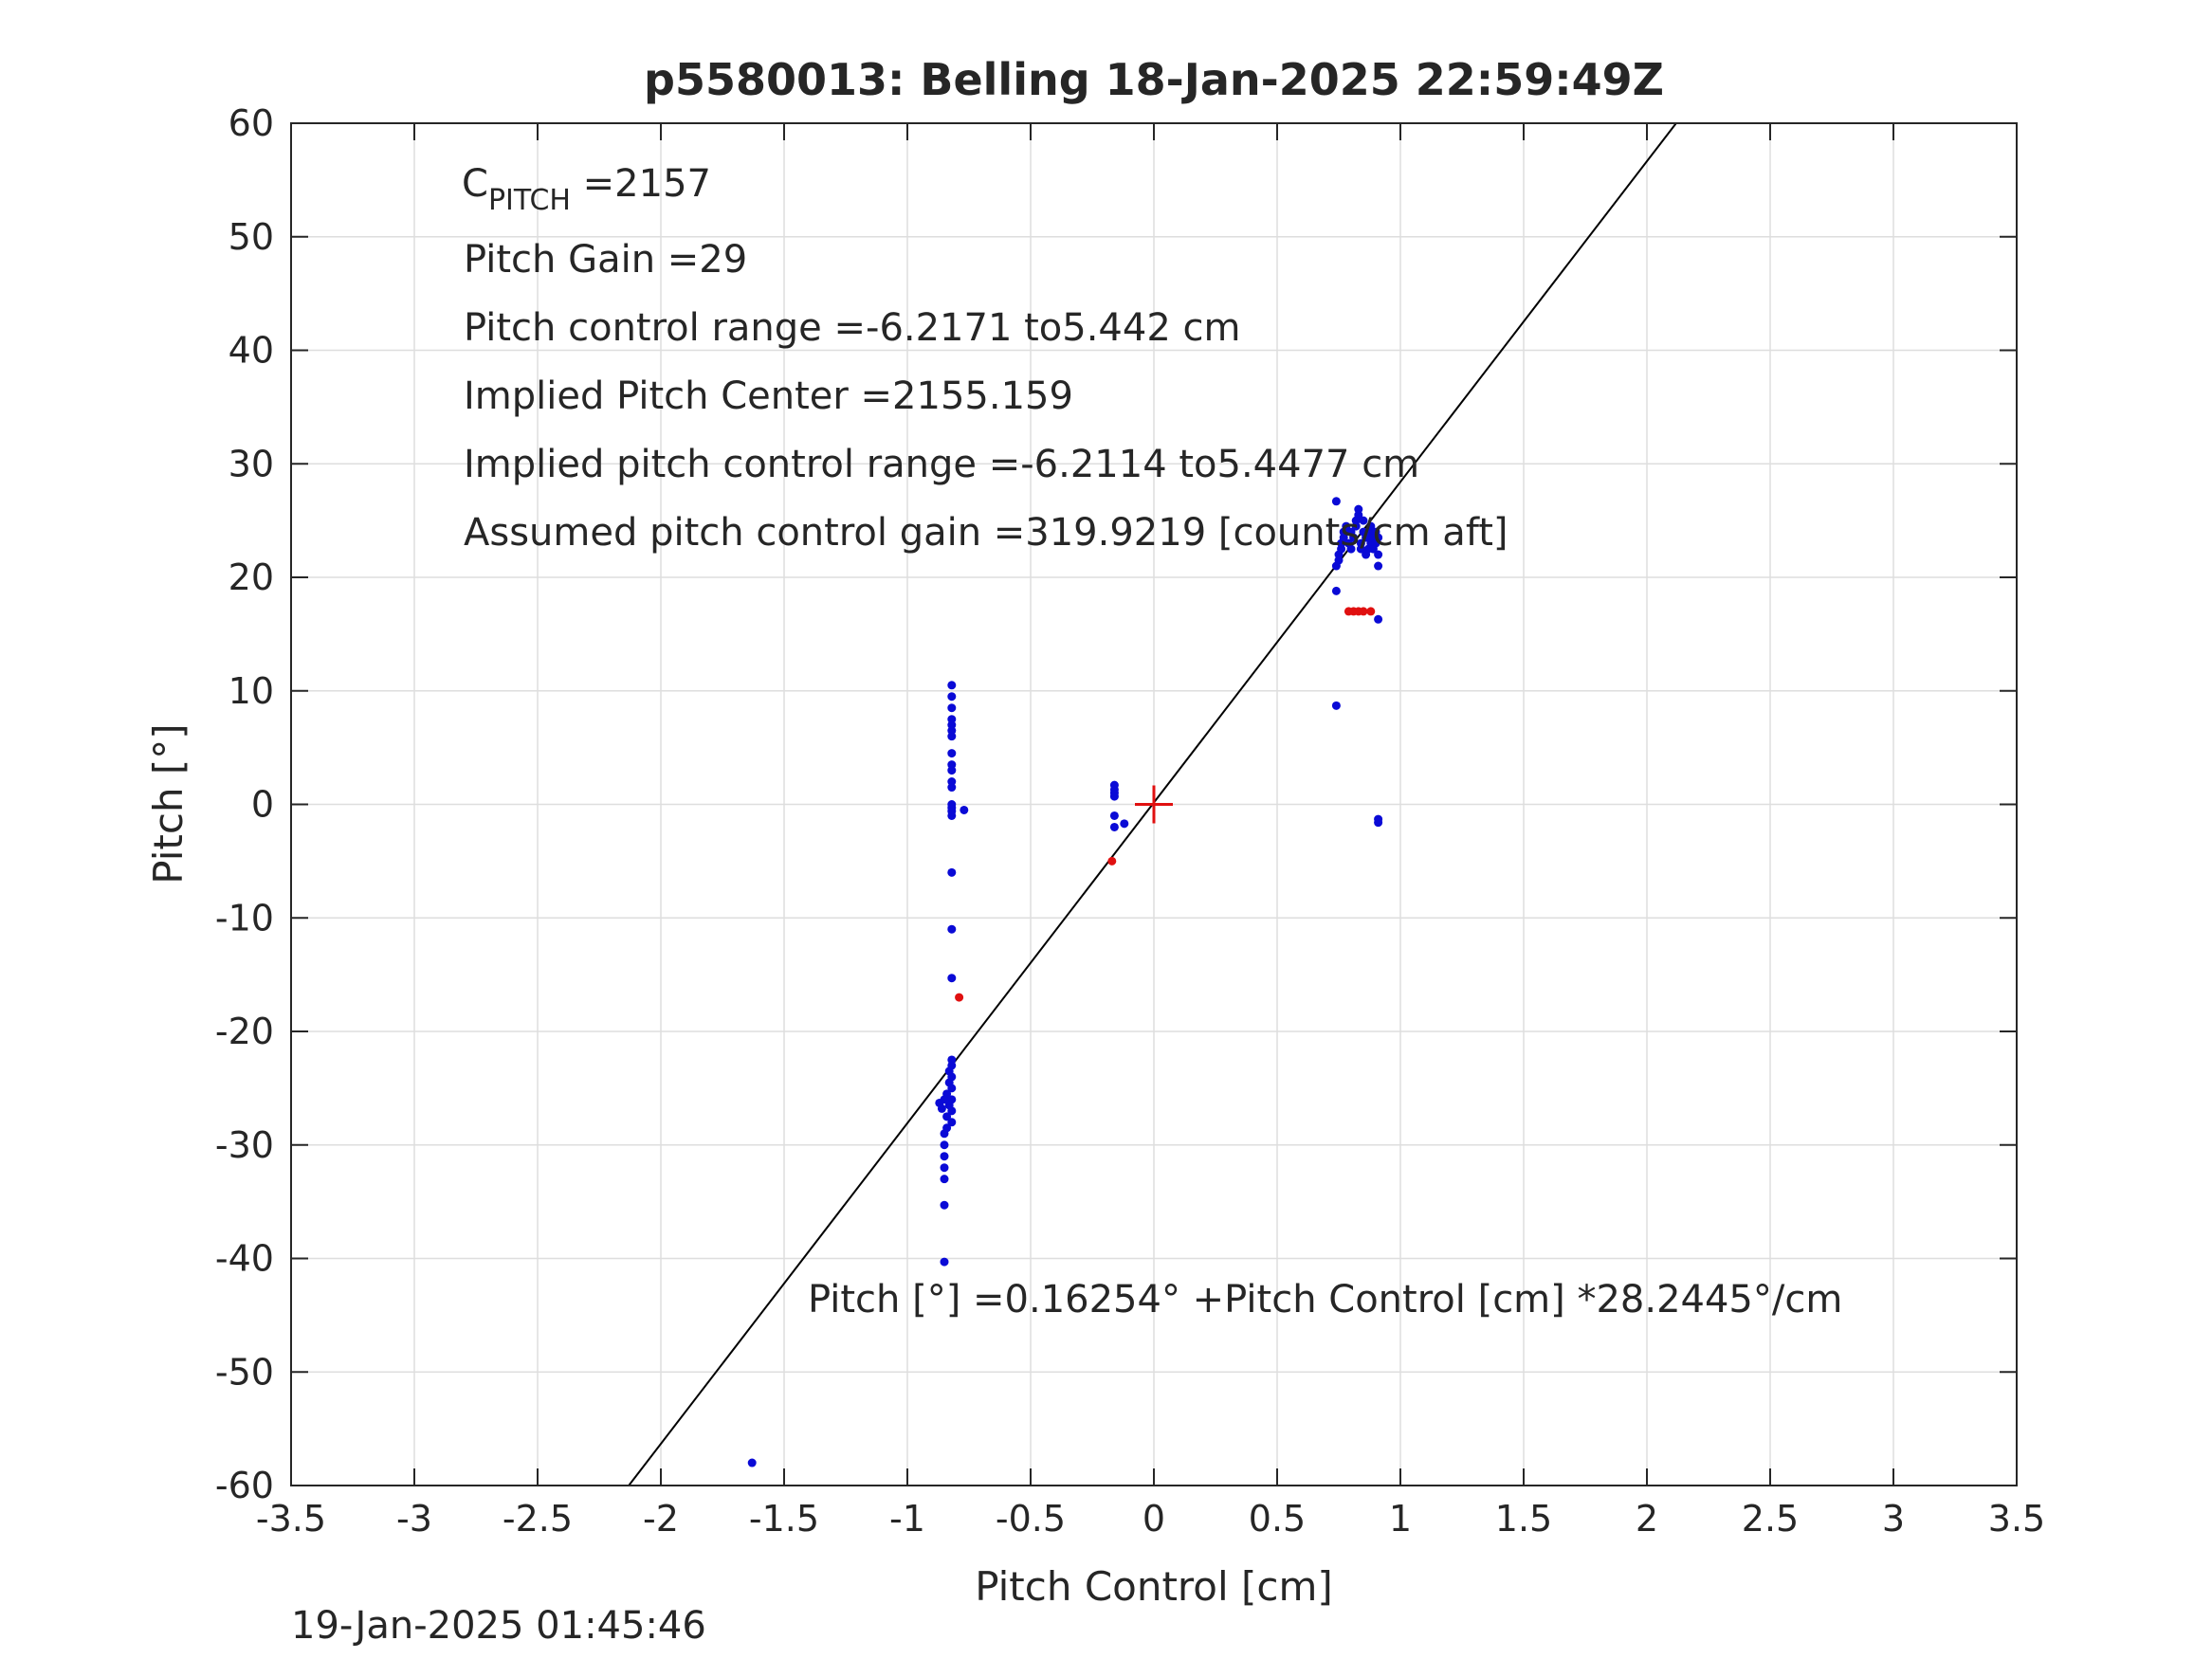  What do you see at coordinates (244, 1259) in the screenshot?
I see `y-tick-label: -40` at bounding box center [244, 1259].